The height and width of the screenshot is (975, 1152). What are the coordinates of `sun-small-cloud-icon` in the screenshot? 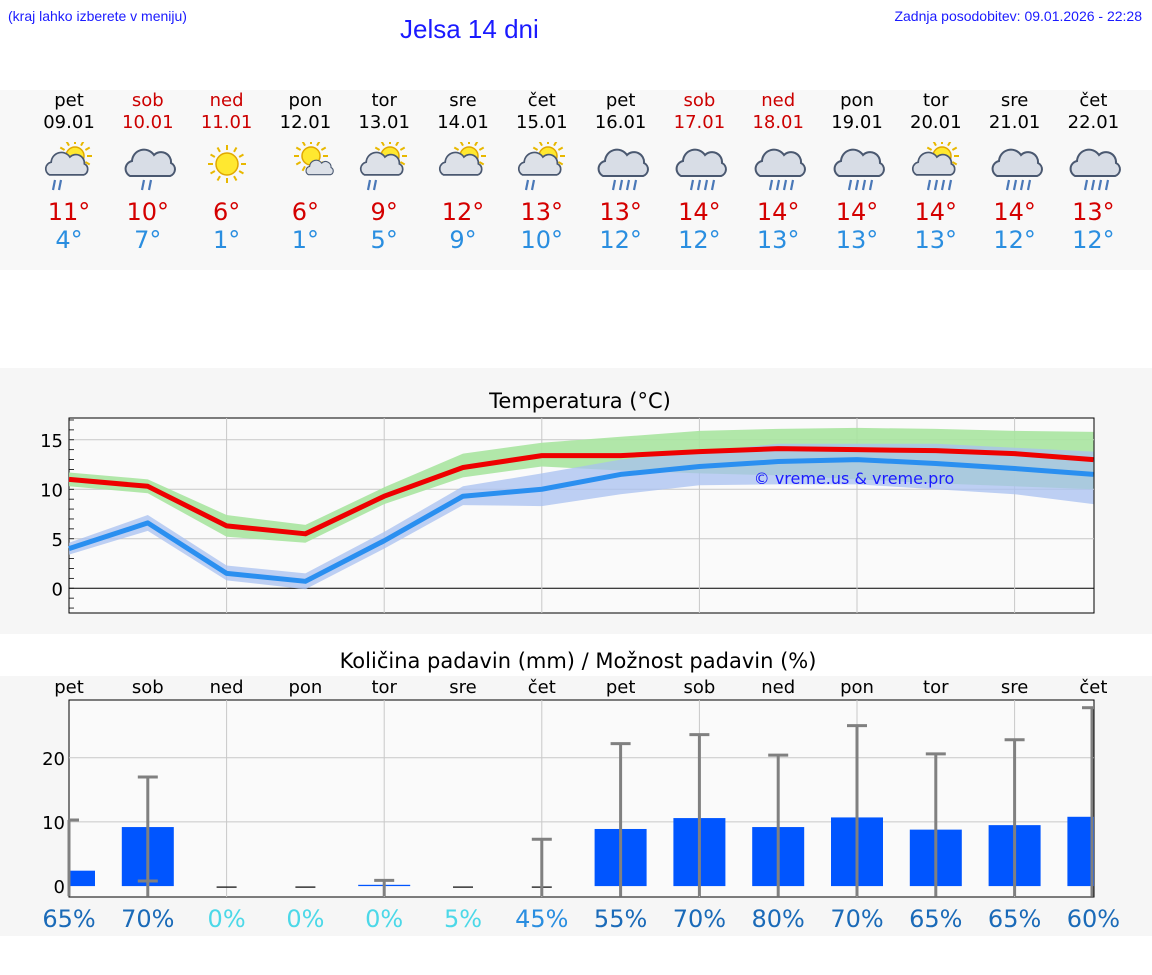 It's located at (314, 159).